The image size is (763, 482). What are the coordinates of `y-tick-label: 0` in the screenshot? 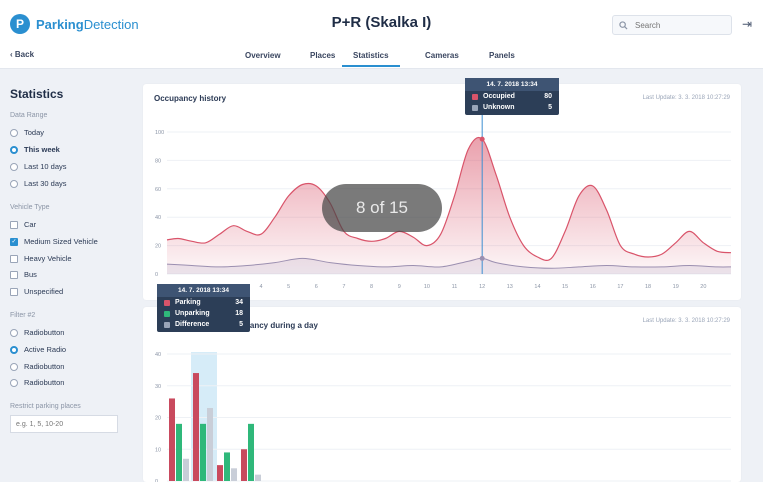 It's located at (156, 275).